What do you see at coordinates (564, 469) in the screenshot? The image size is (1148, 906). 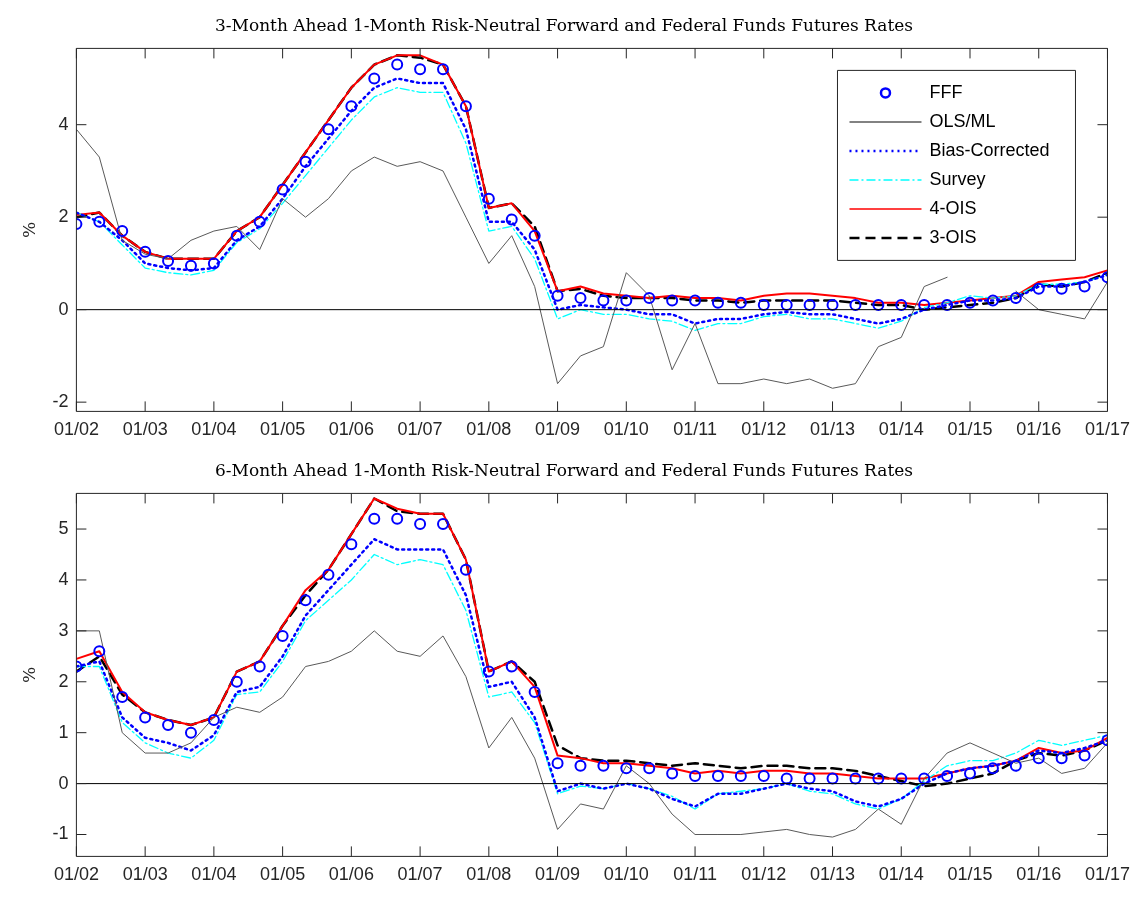 I see `chart-title: 6-Month Ahead 1-Month Risk-Neutral Forward and Federal Funds Futures Rates` at bounding box center [564, 469].